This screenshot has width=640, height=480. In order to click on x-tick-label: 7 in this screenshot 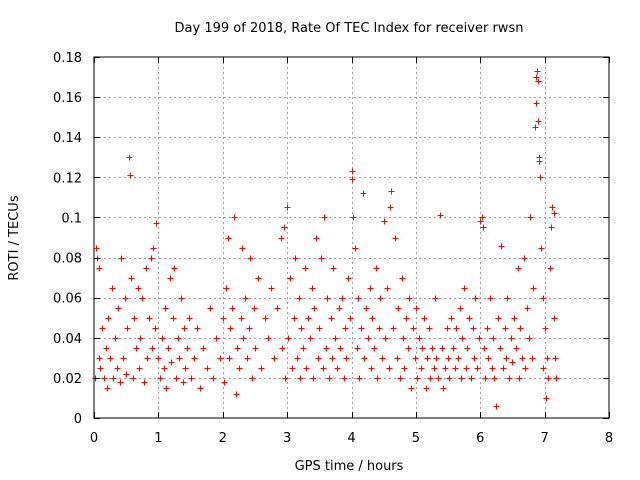, I will do `click(544, 438)`.